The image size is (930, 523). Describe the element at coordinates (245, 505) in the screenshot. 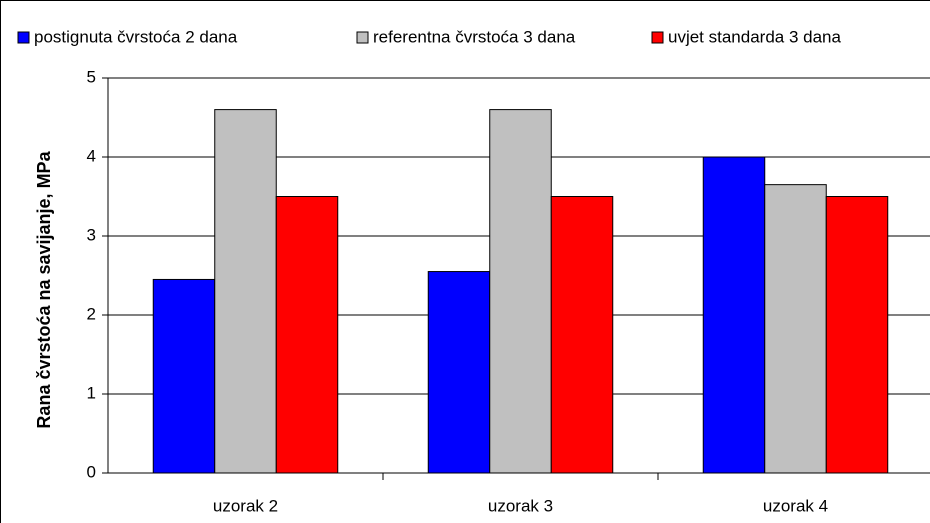

I see `x-tick-label: uzorak 2` at that location.